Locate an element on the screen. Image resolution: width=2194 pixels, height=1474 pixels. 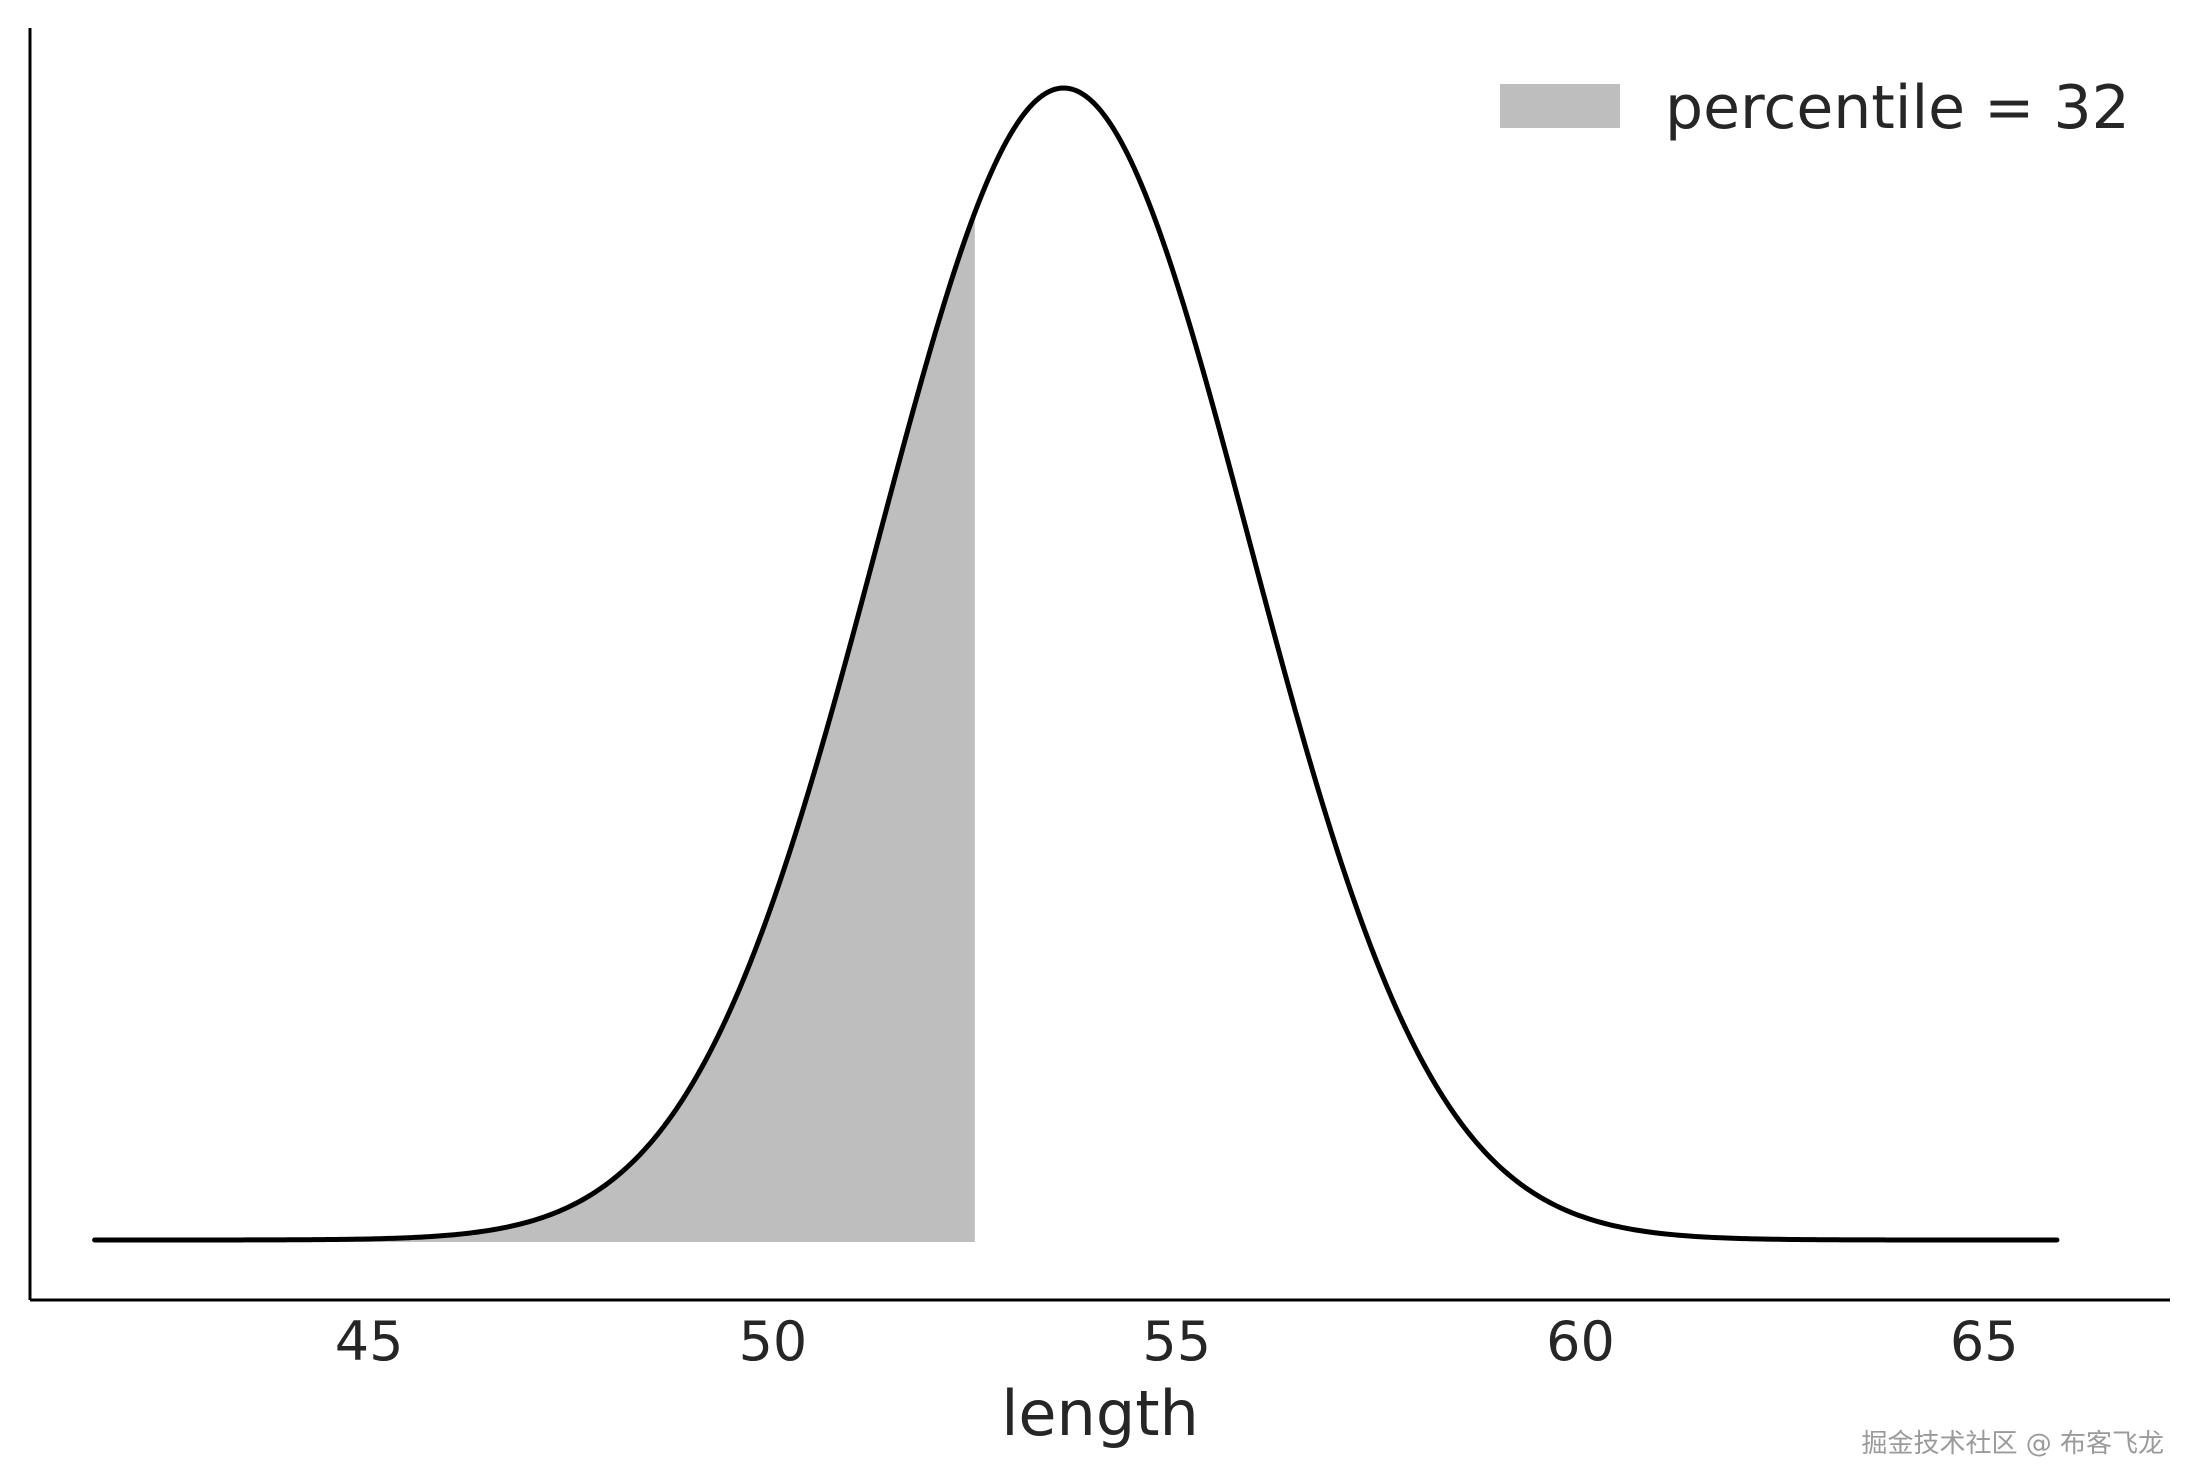
watermark: 掘金技术社区 @ 布客飞龙 is located at coordinates (2012, 1444).